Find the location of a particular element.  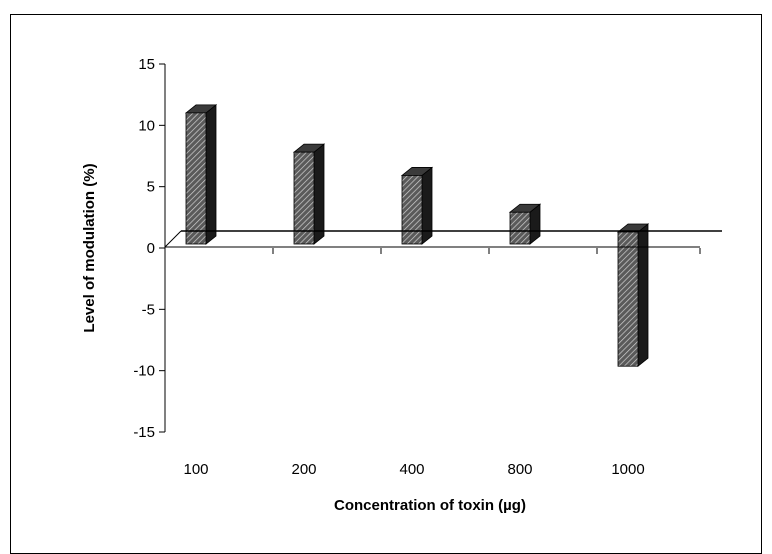

depth-connector is located at coordinates (173, 239).